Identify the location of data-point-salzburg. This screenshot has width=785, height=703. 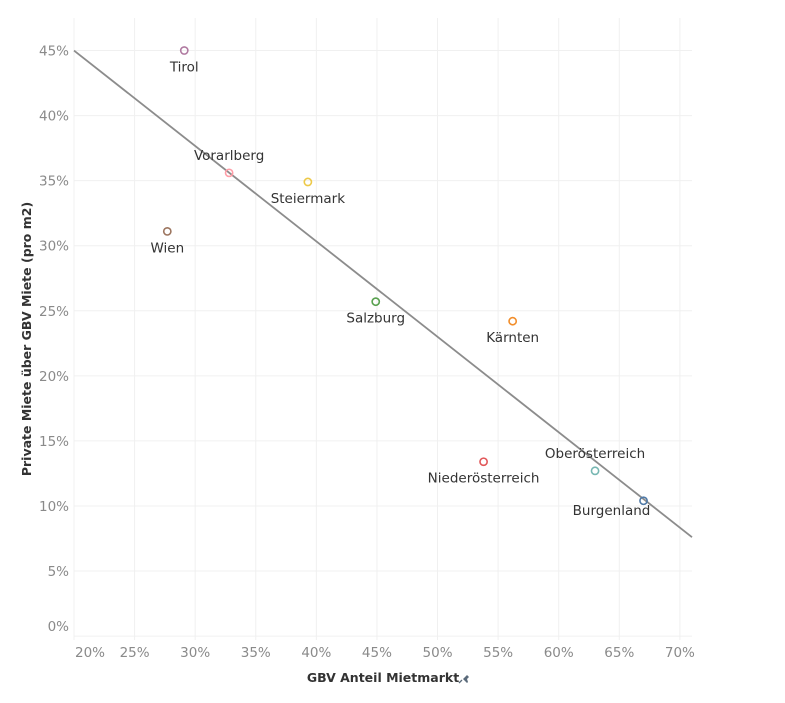
(376, 302).